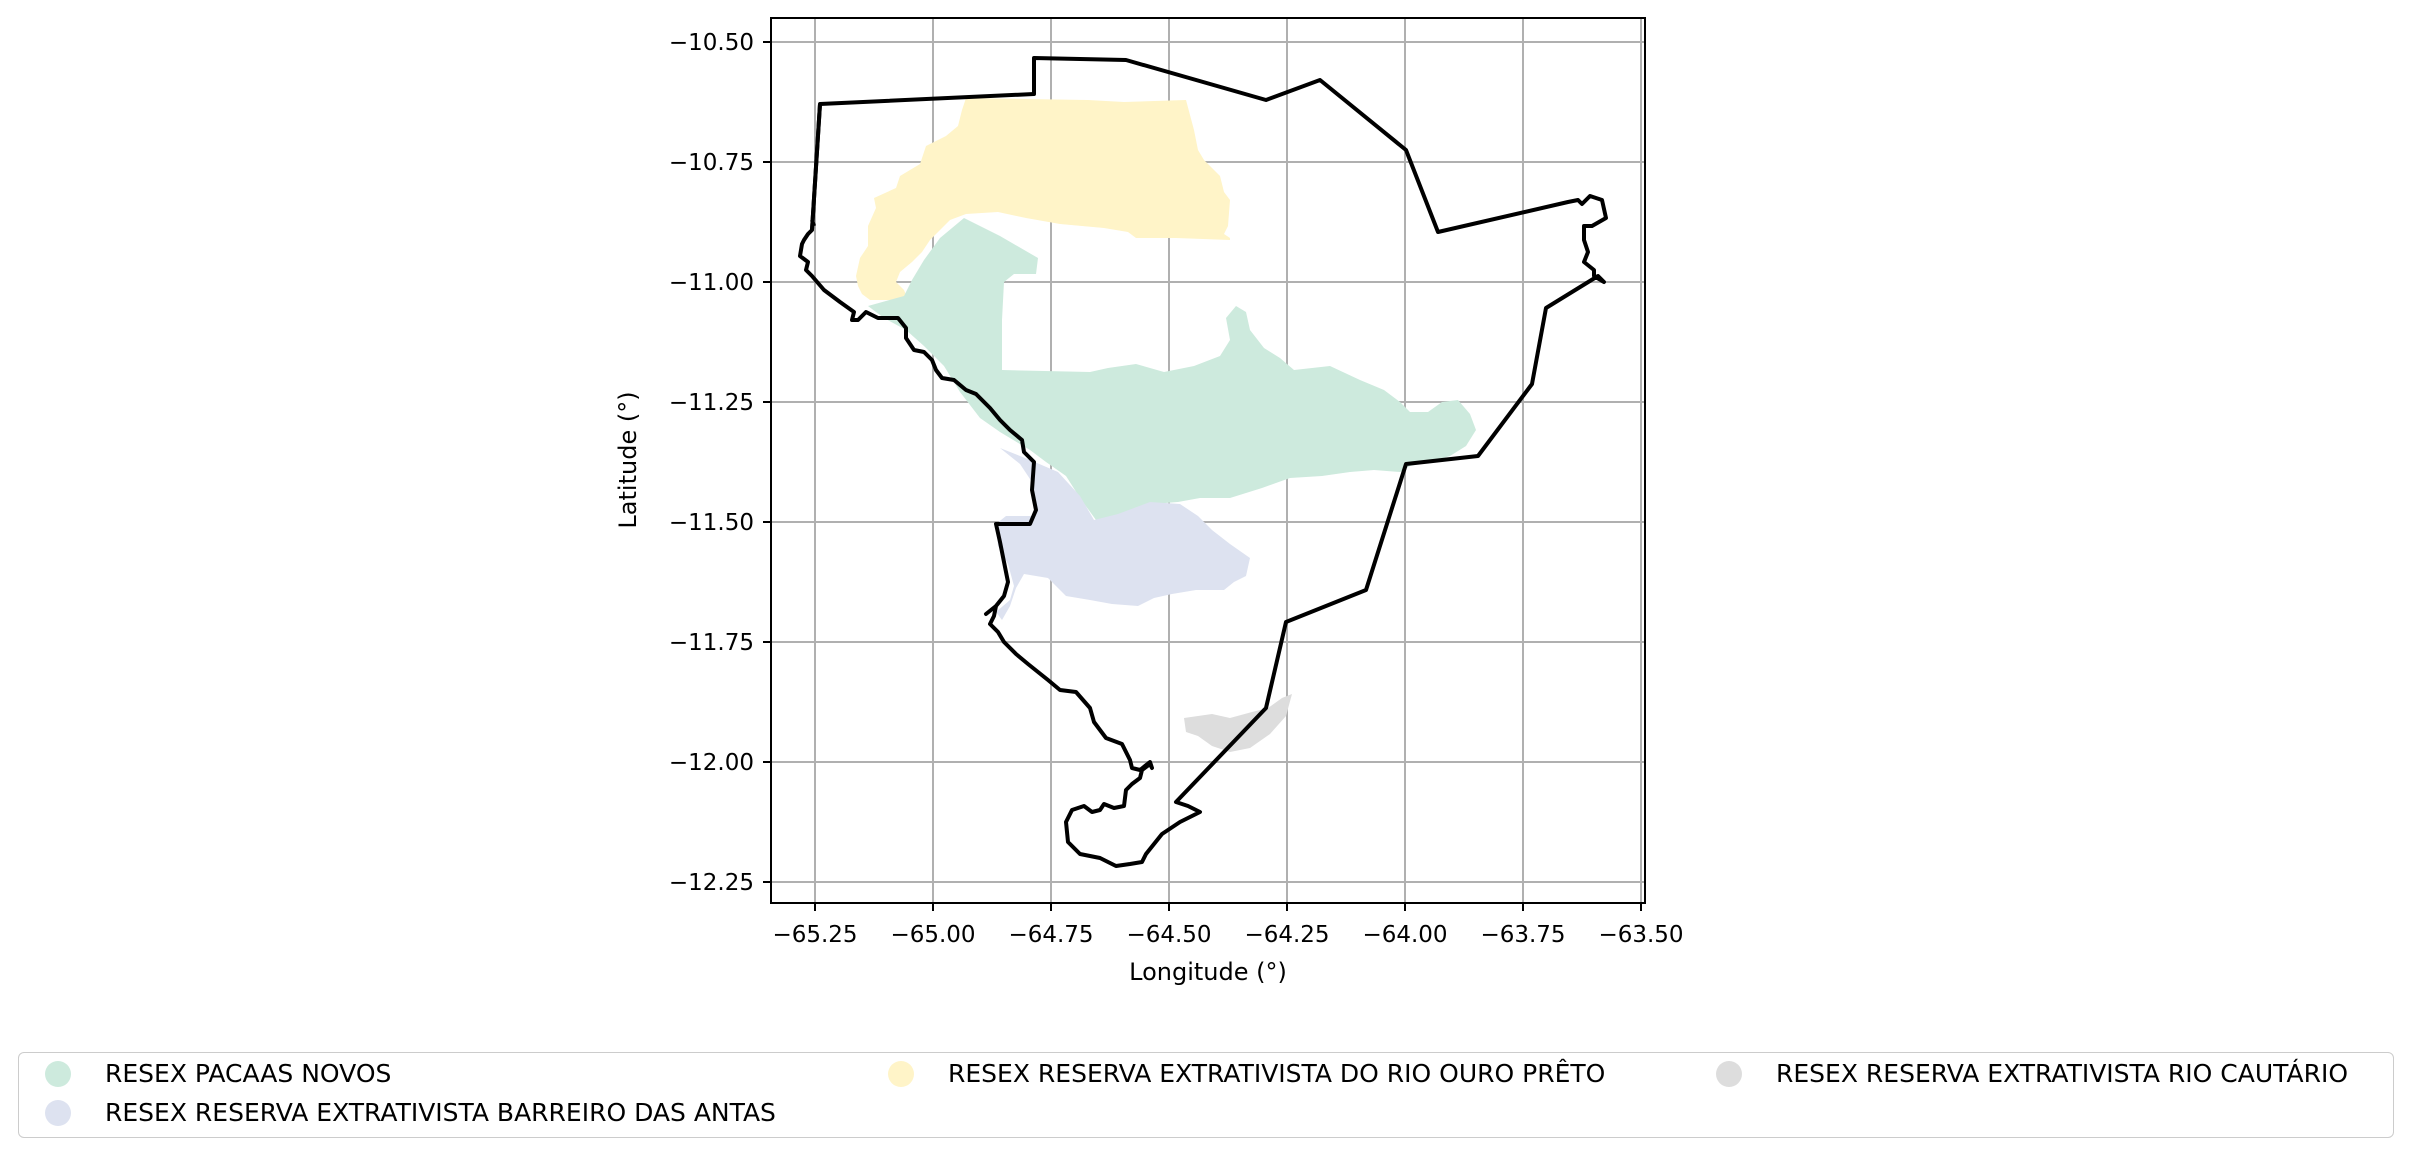 This screenshot has height=1158, width=2417. I want to click on reserve-barreiro-das-antas-area, so click(1123, 534).